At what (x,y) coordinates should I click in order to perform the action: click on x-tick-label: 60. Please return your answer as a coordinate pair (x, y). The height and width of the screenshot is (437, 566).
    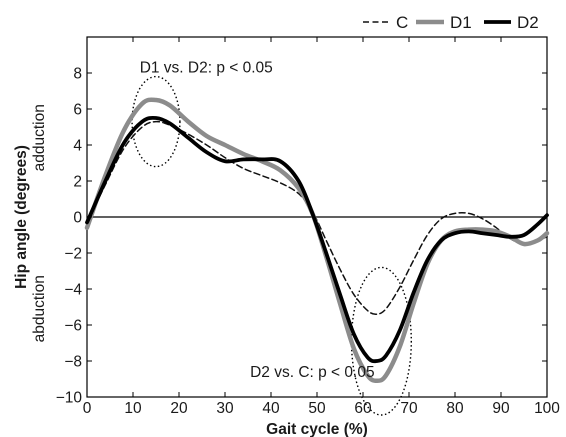
    Looking at the image, I should click on (363, 408).